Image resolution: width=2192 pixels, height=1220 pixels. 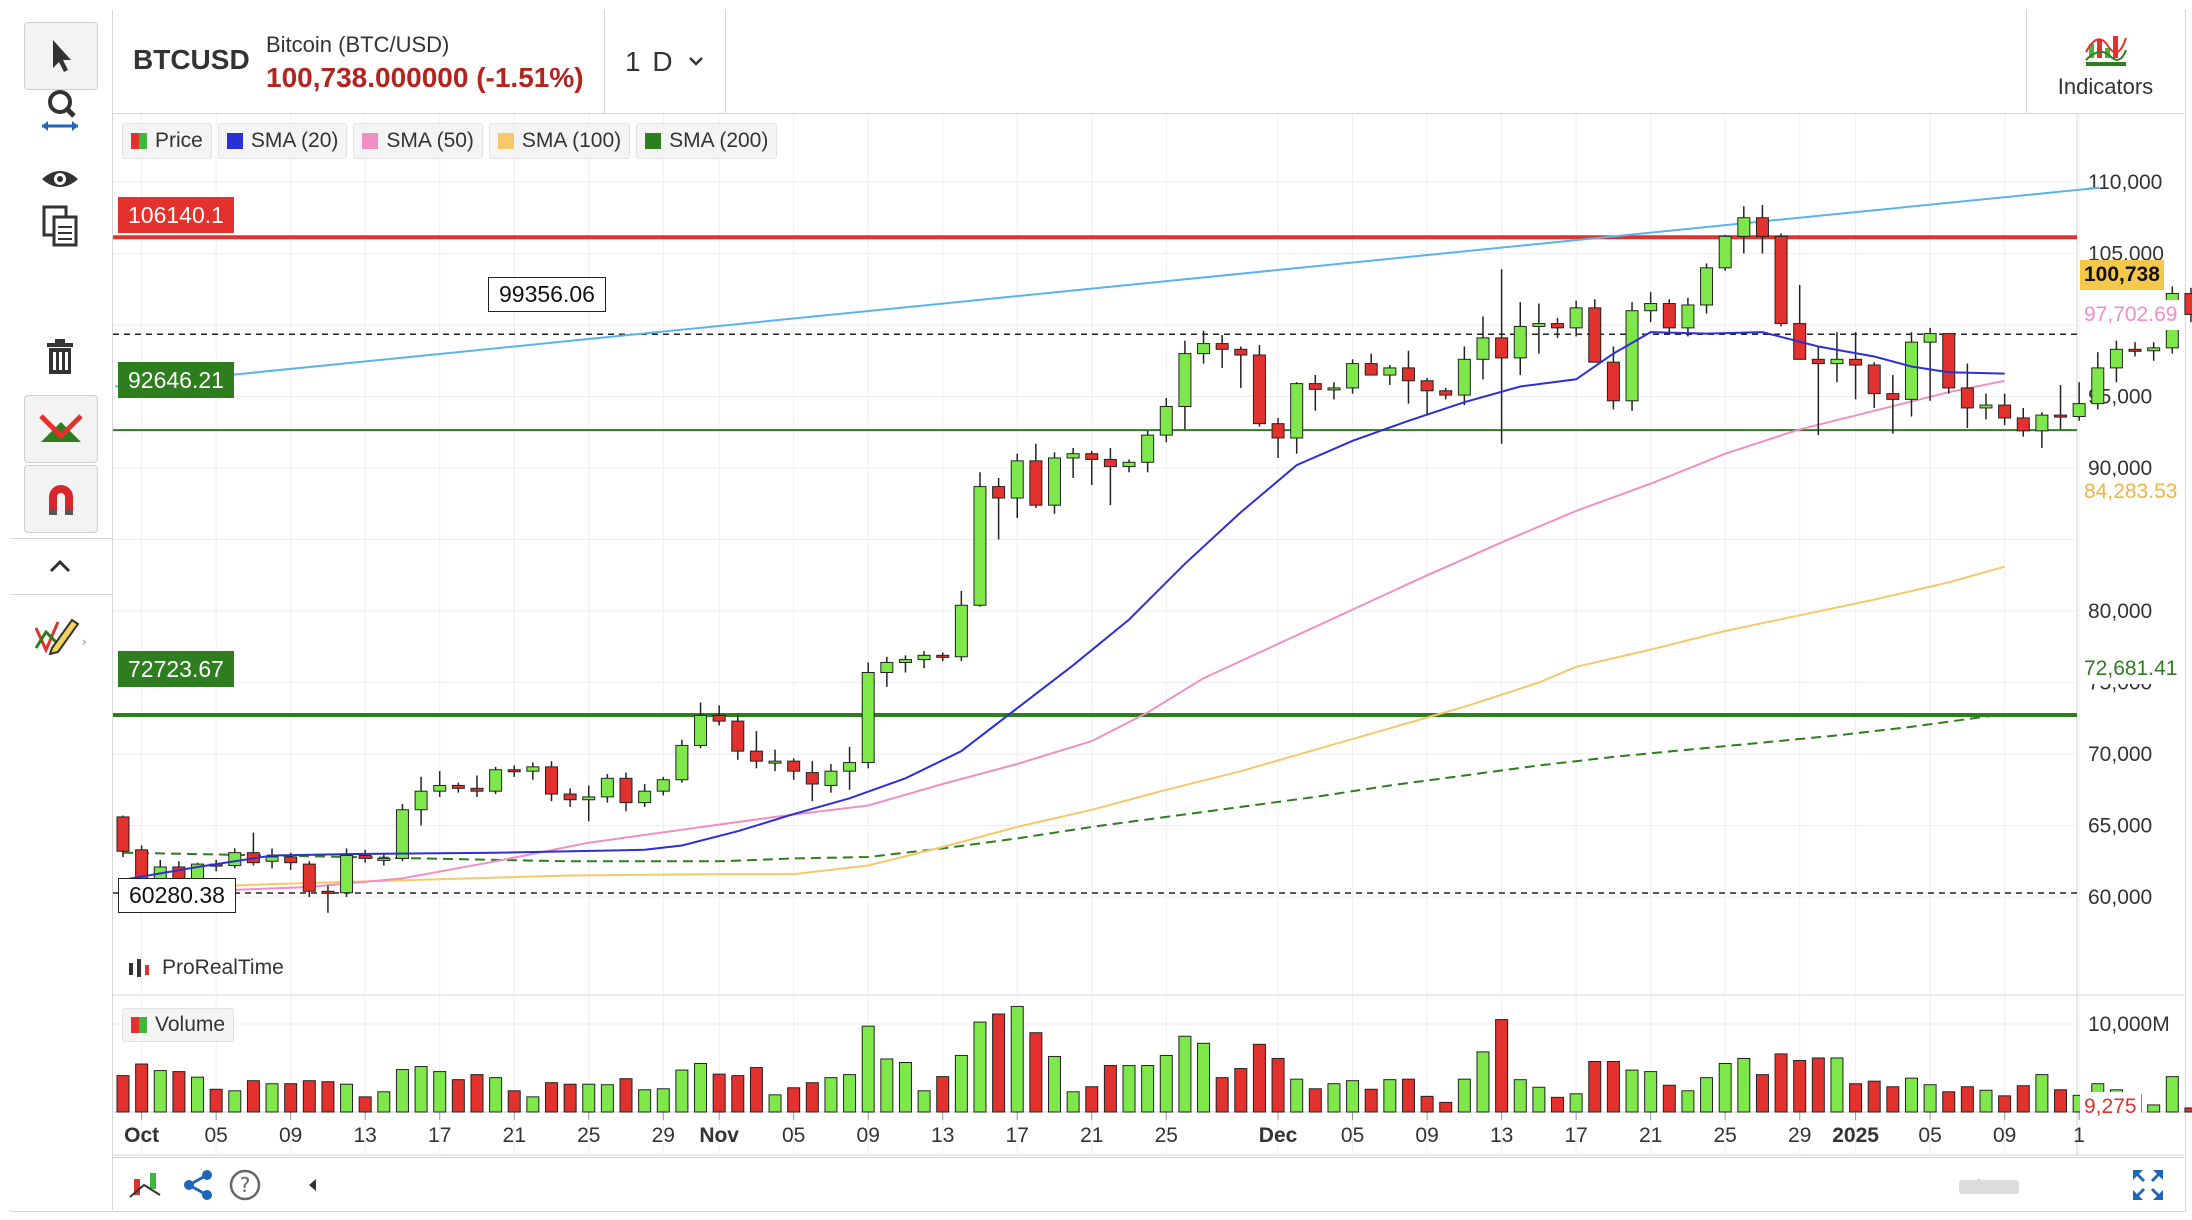 What do you see at coordinates (650, 61) in the screenshot?
I see `timeframe-selector: 1 D` at bounding box center [650, 61].